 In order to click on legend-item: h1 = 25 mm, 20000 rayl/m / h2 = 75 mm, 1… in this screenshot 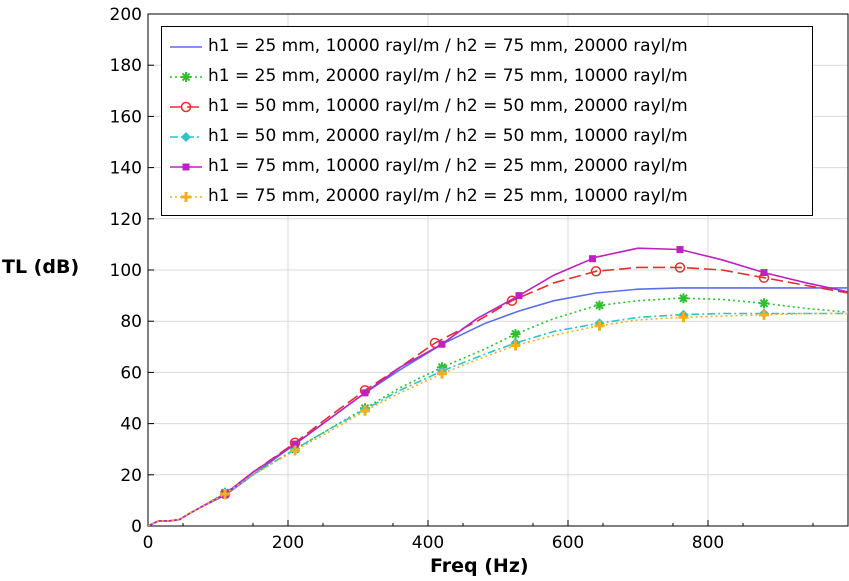, I will do `click(487, 77)`.